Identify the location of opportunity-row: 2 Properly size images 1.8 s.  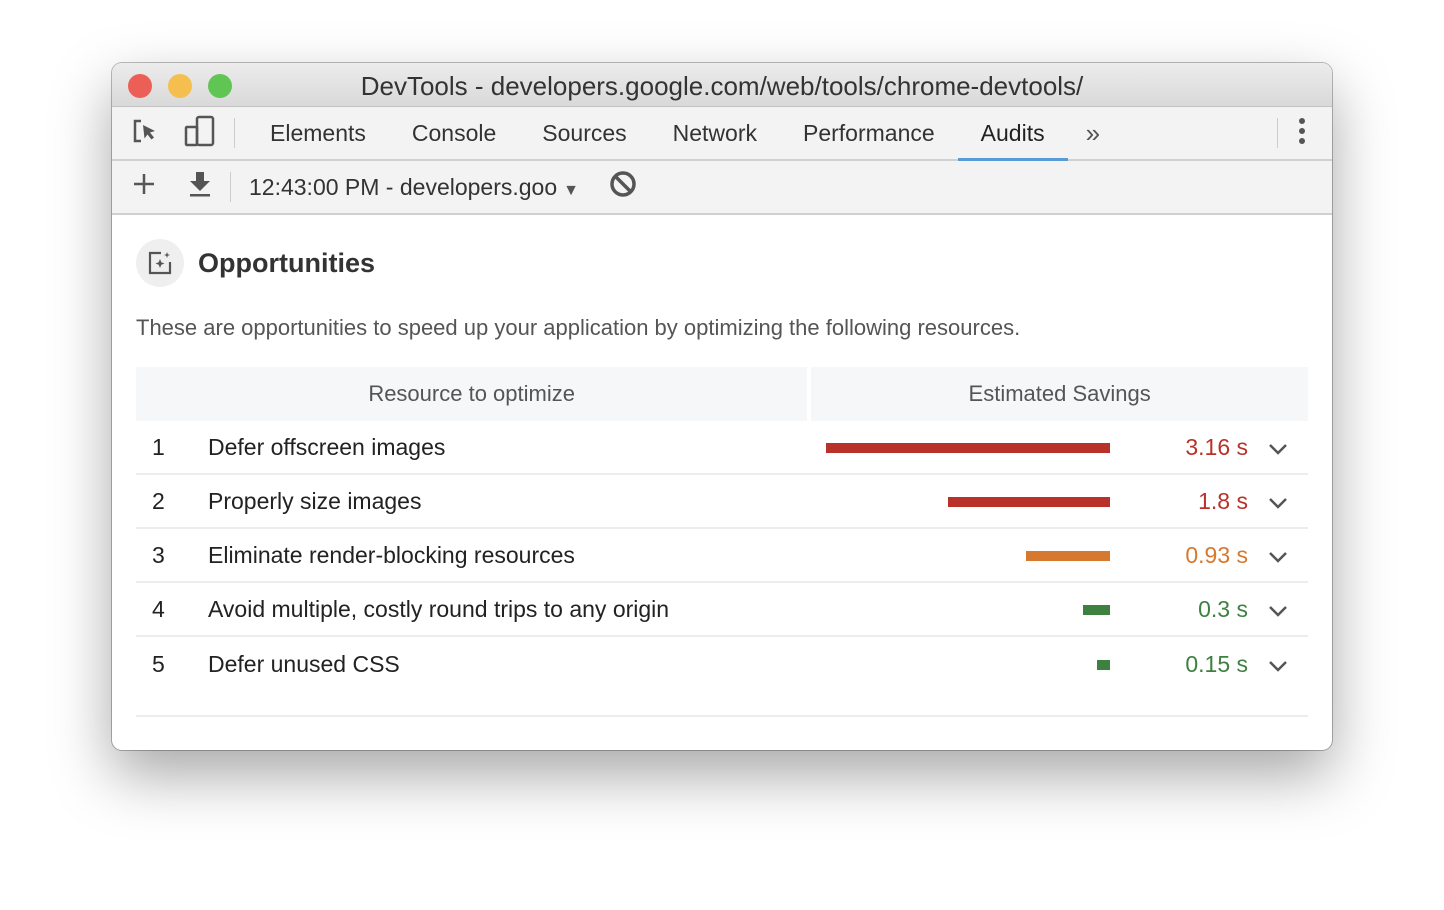
(722, 502).